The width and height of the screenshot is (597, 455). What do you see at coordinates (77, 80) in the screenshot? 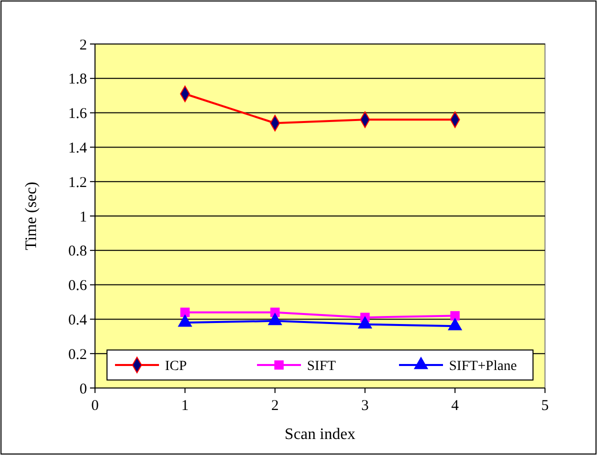
I see `y-tick-label: 1.8` at bounding box center [77, 80].